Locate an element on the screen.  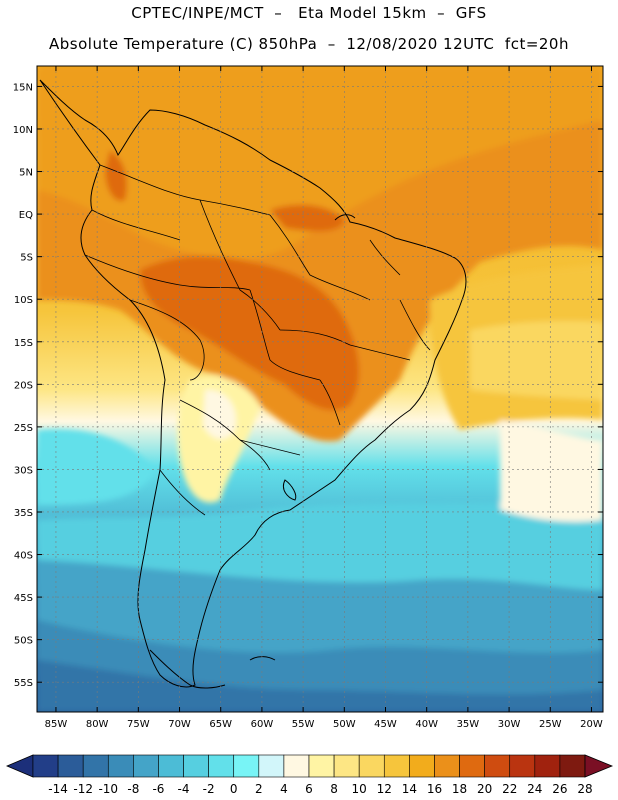
lat-label: 5S is located at coordinates (26, 258).